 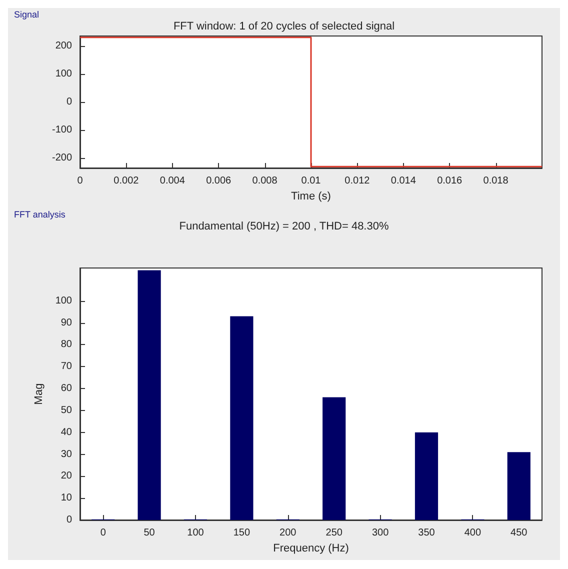 I want to click on y-tick-label: 60, so click(x=66, y=388).